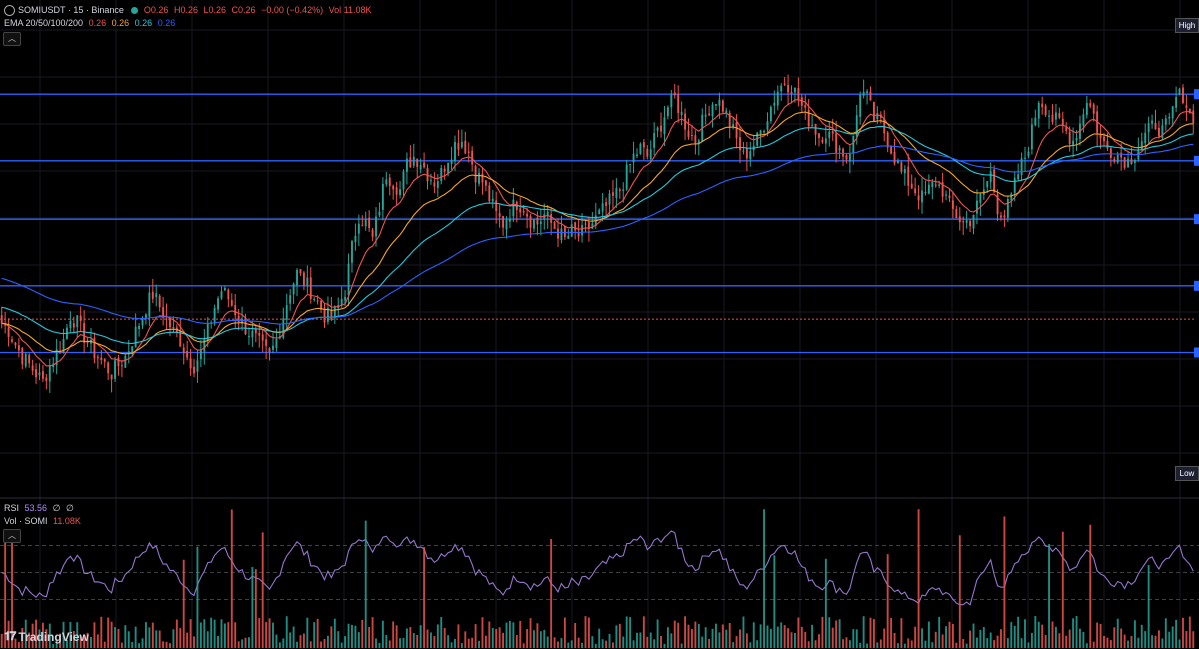 This screenshot has width=1199, height=649. What do you see at coordinates (26, 521) in the screenshot?
I see `volume-label: Vol · SOMI` at bounding box center [26, 521].